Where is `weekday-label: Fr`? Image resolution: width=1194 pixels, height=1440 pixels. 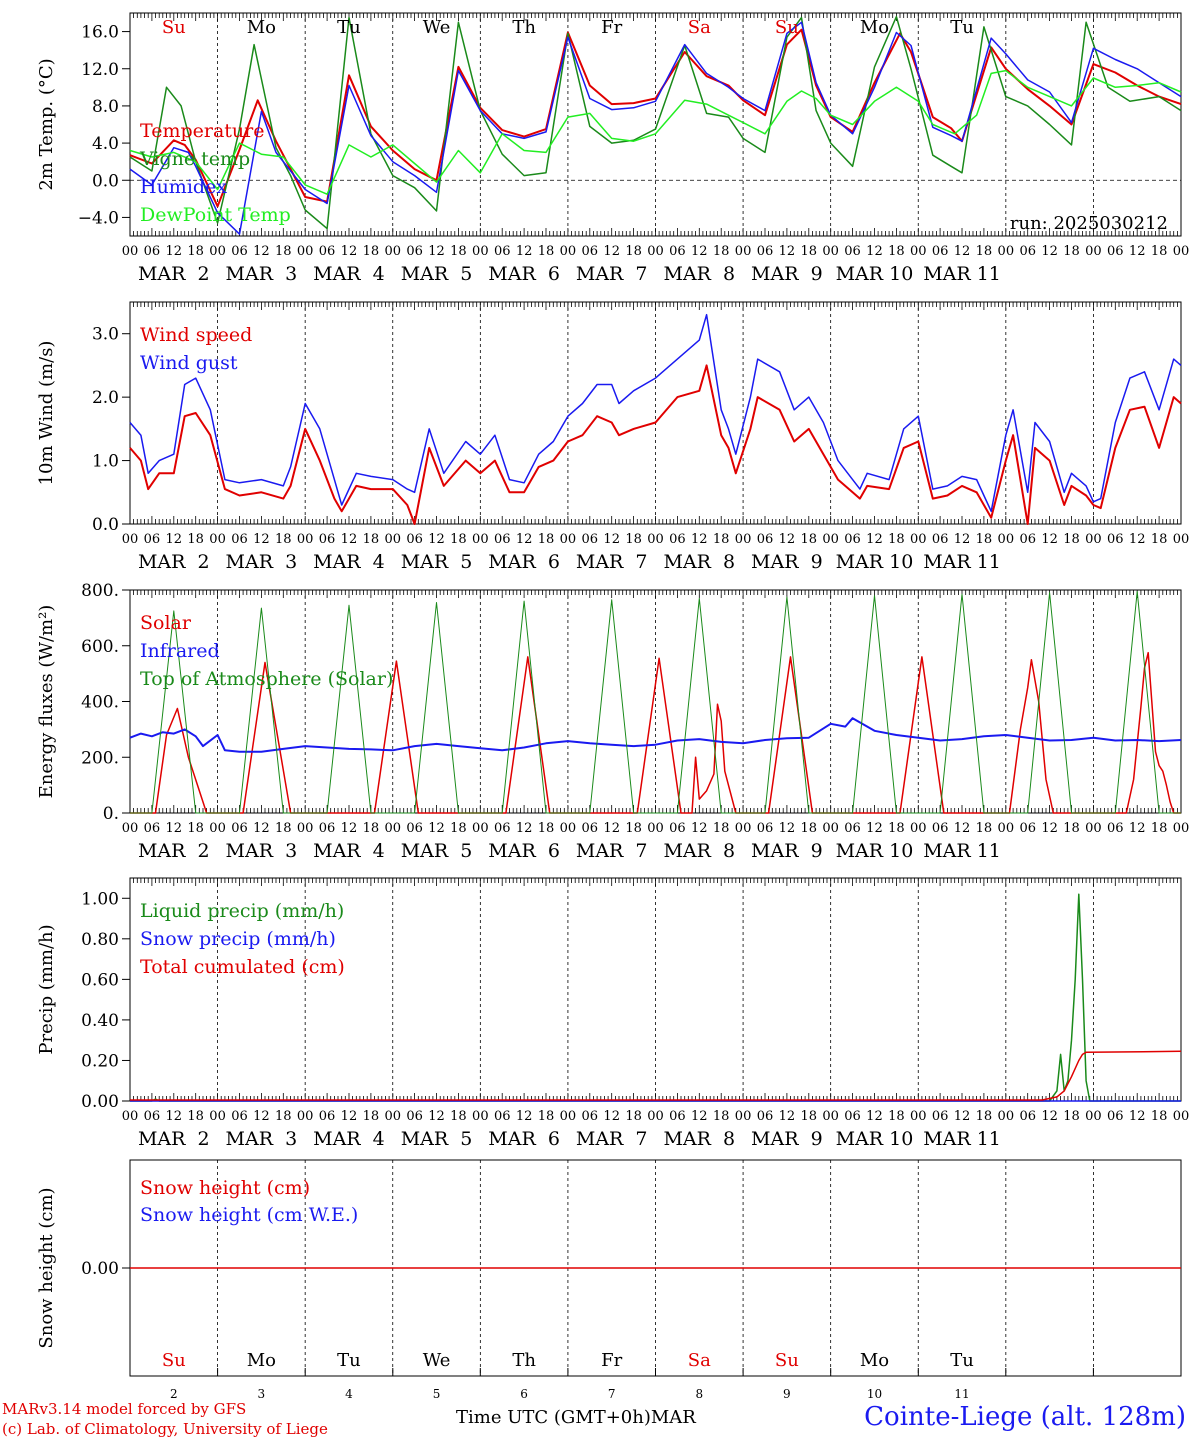
weekday-label: Fr is located at coordinates (611, 1360).